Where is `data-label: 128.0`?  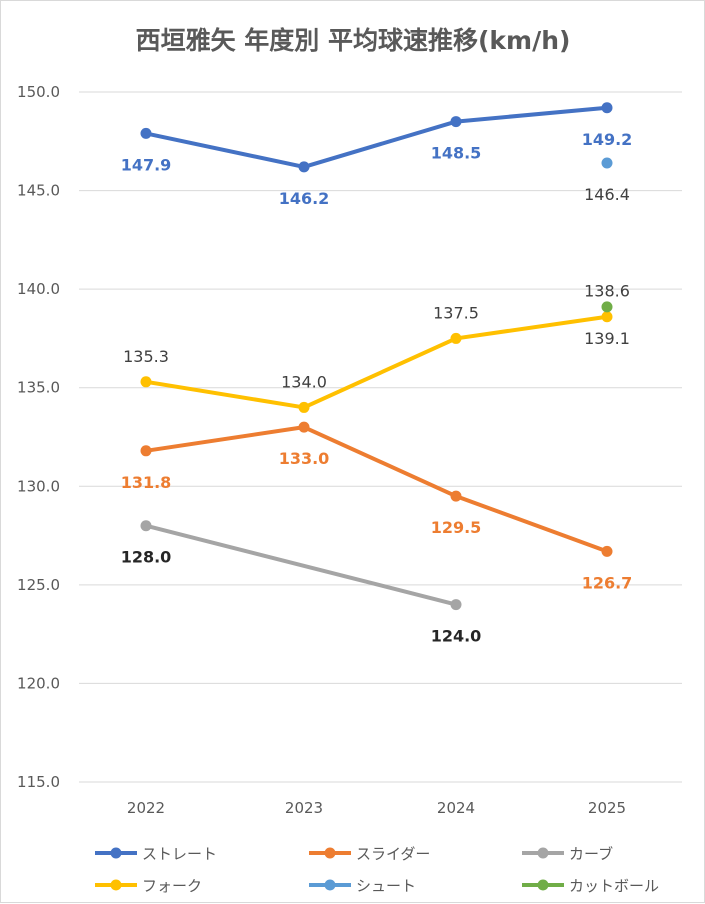
data-label: 128.0 is located at coordinates (146, 557).